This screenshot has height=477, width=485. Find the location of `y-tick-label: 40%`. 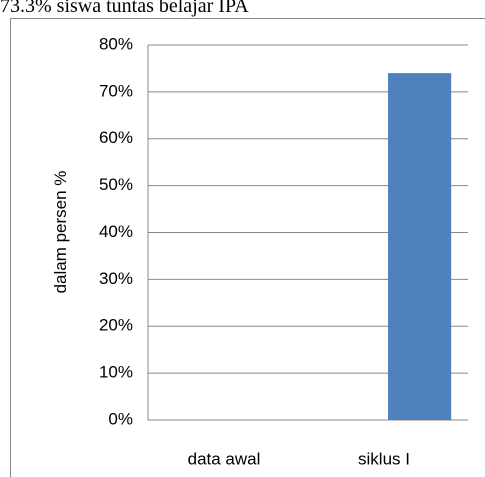

y-tick-label: 40% is located at coordinates (116, 231).